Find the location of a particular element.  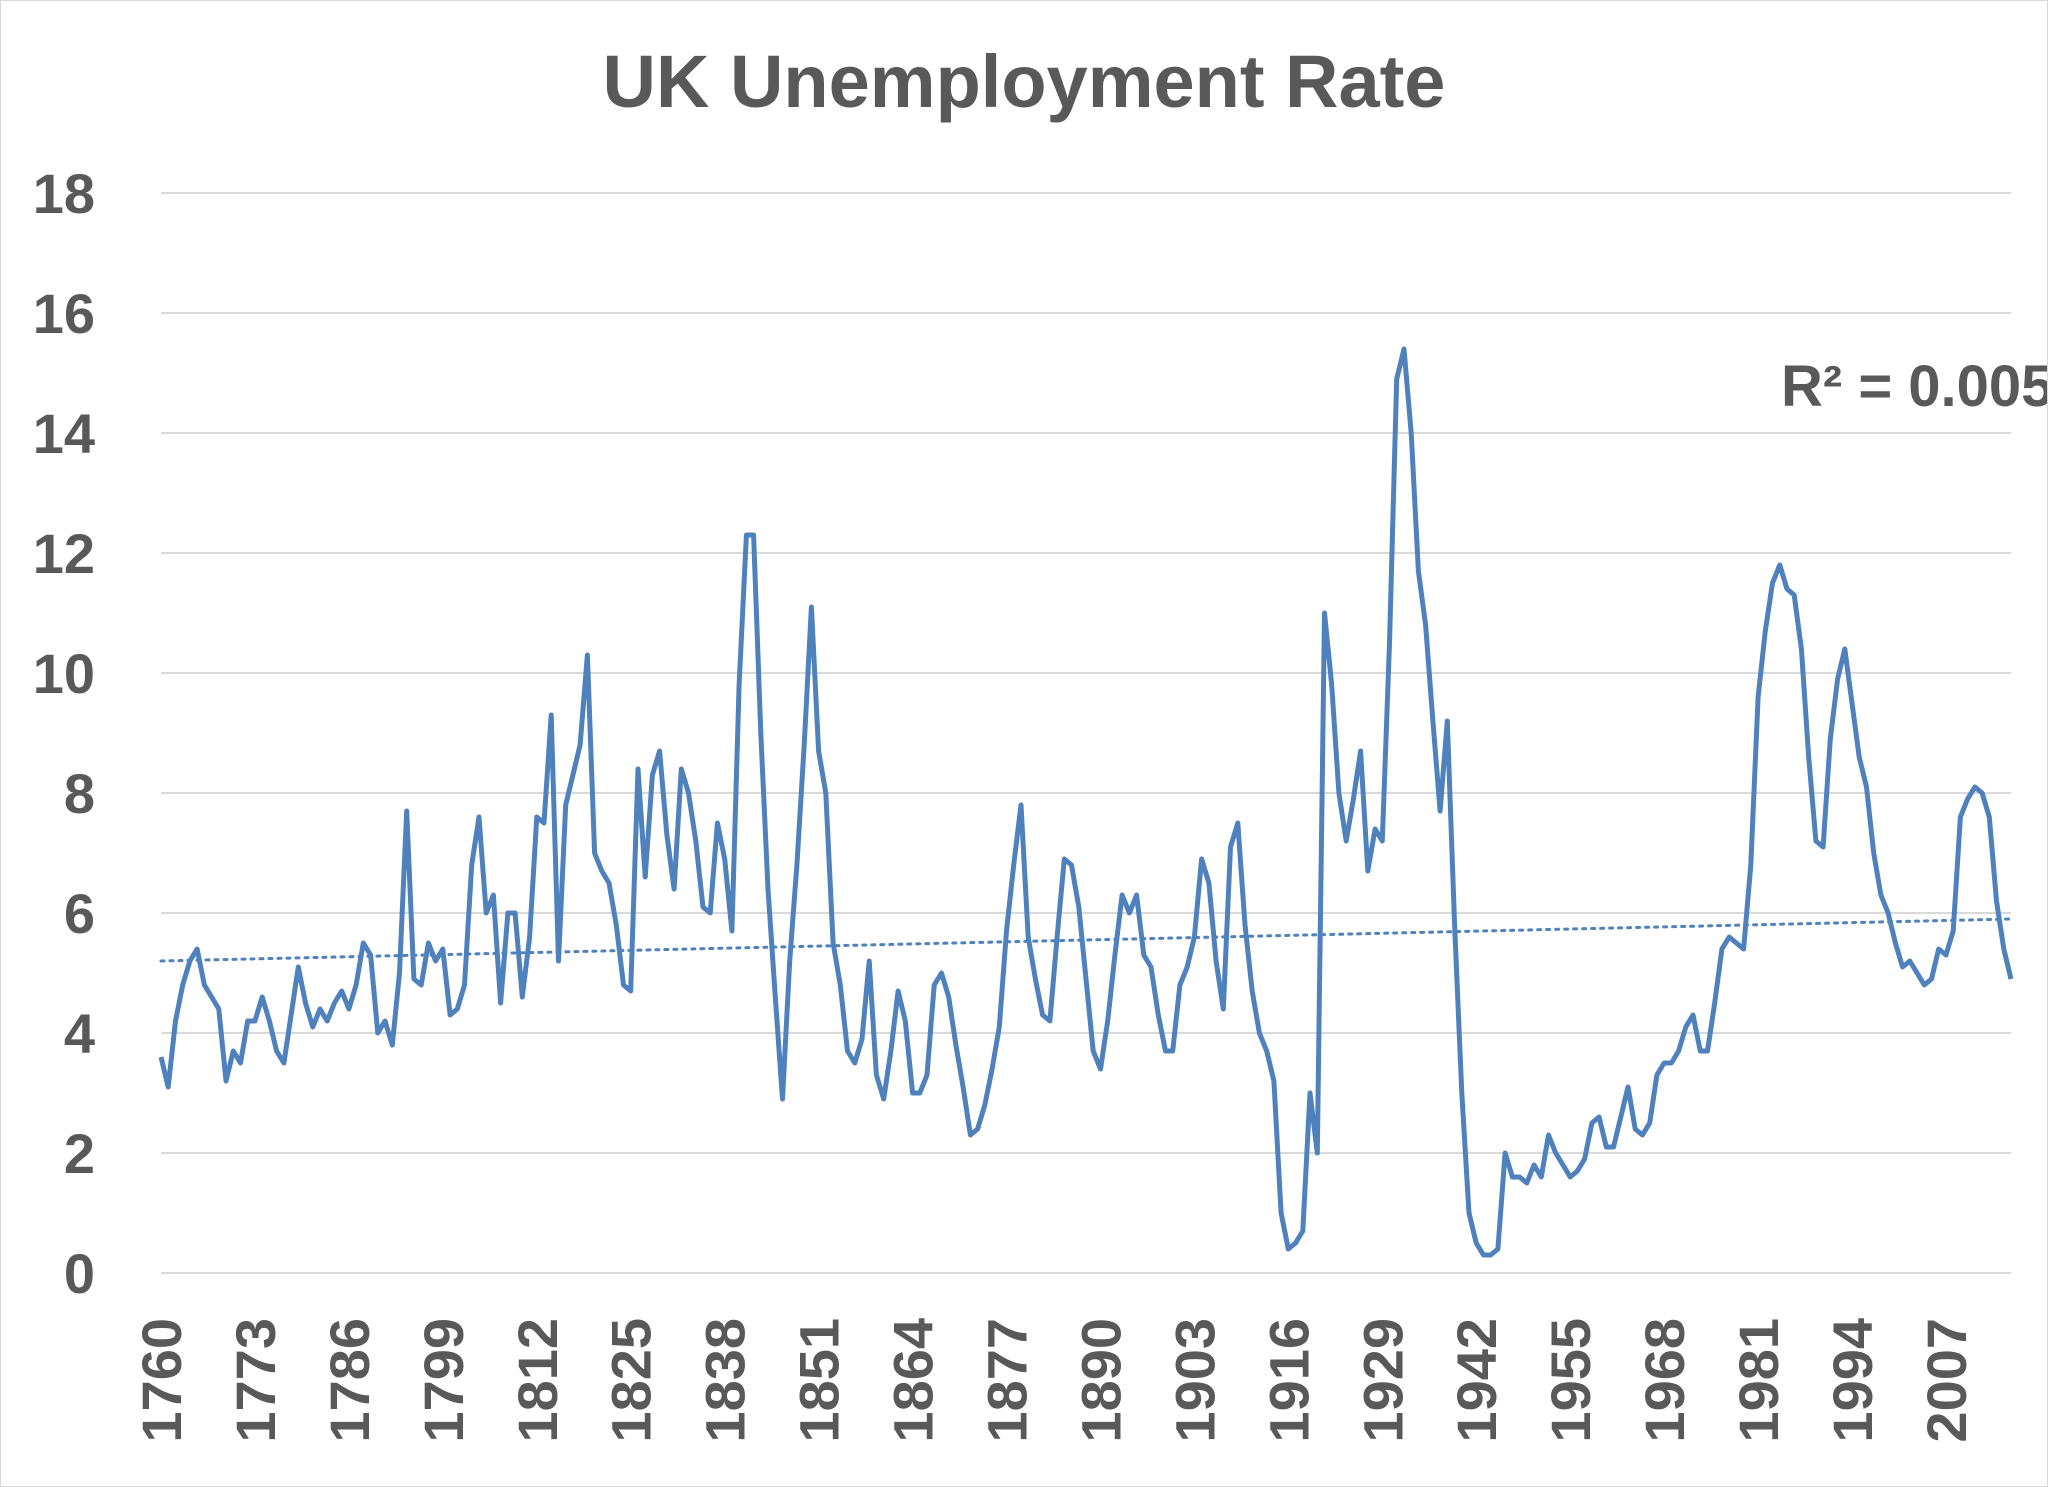

x-tick-label: 1903 is located at coordinates (1194, 1380).